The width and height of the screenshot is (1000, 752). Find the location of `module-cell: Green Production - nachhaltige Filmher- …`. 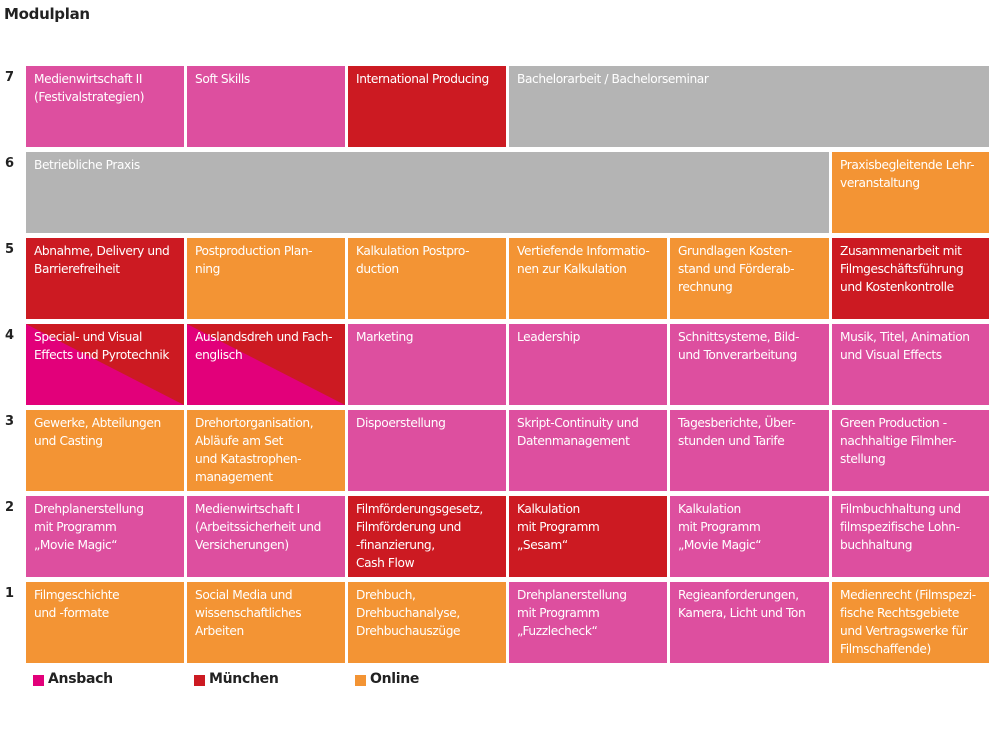

module-cell: Green Production - nachhaltige Filmher- … is located at coordinates (910, 450).